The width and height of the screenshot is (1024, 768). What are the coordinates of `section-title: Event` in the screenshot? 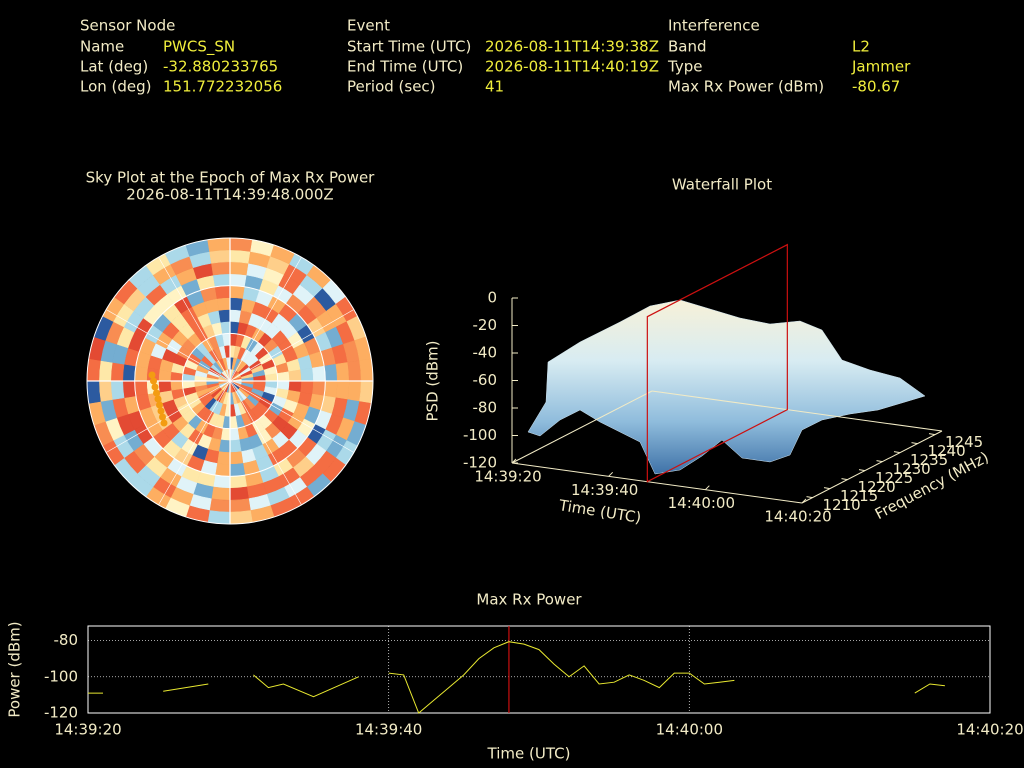 It's located at (368, 26).